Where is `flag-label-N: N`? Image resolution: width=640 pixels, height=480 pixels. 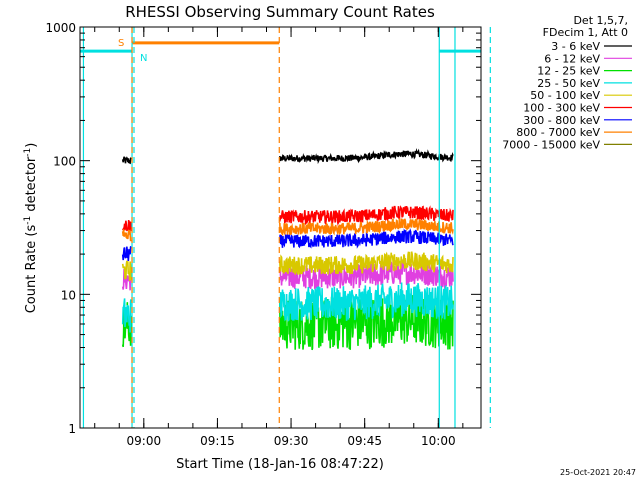 flag-label-N: N is located at coordinates (143, 58).